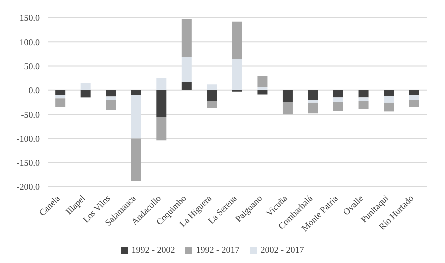 The image size is (445, 263). Describe the element at coordinates (282, 250) in the screenshot. I see `legend-label: 2002 - 2017` at that location.